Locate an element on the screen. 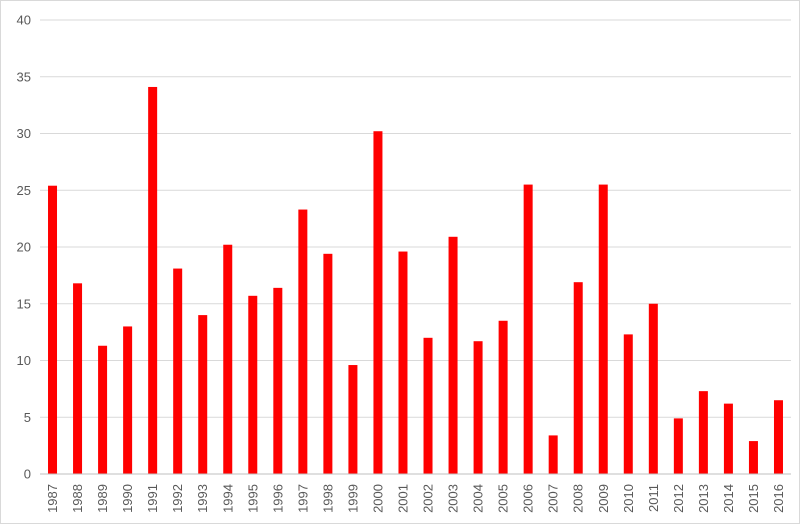 The width and height of the screenshot is (800, 528). x-tick-label: 1994 is located at coordinates (227, 498).